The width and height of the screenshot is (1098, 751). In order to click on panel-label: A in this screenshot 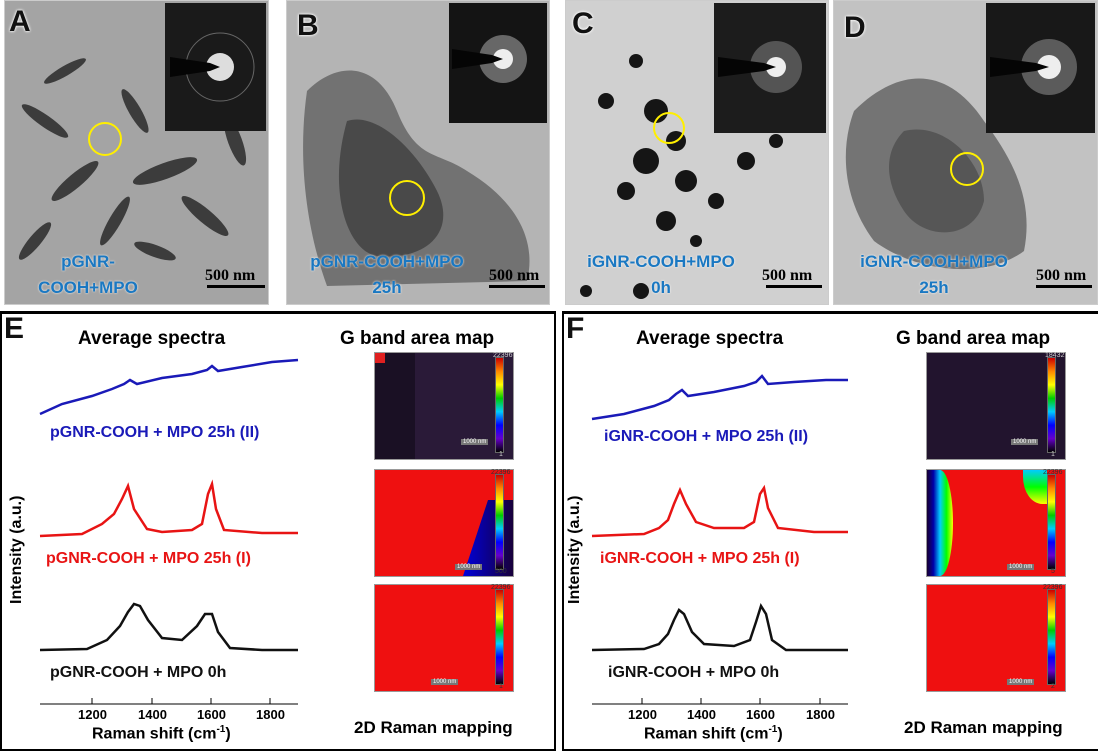, I will do `click(20, 21)`.